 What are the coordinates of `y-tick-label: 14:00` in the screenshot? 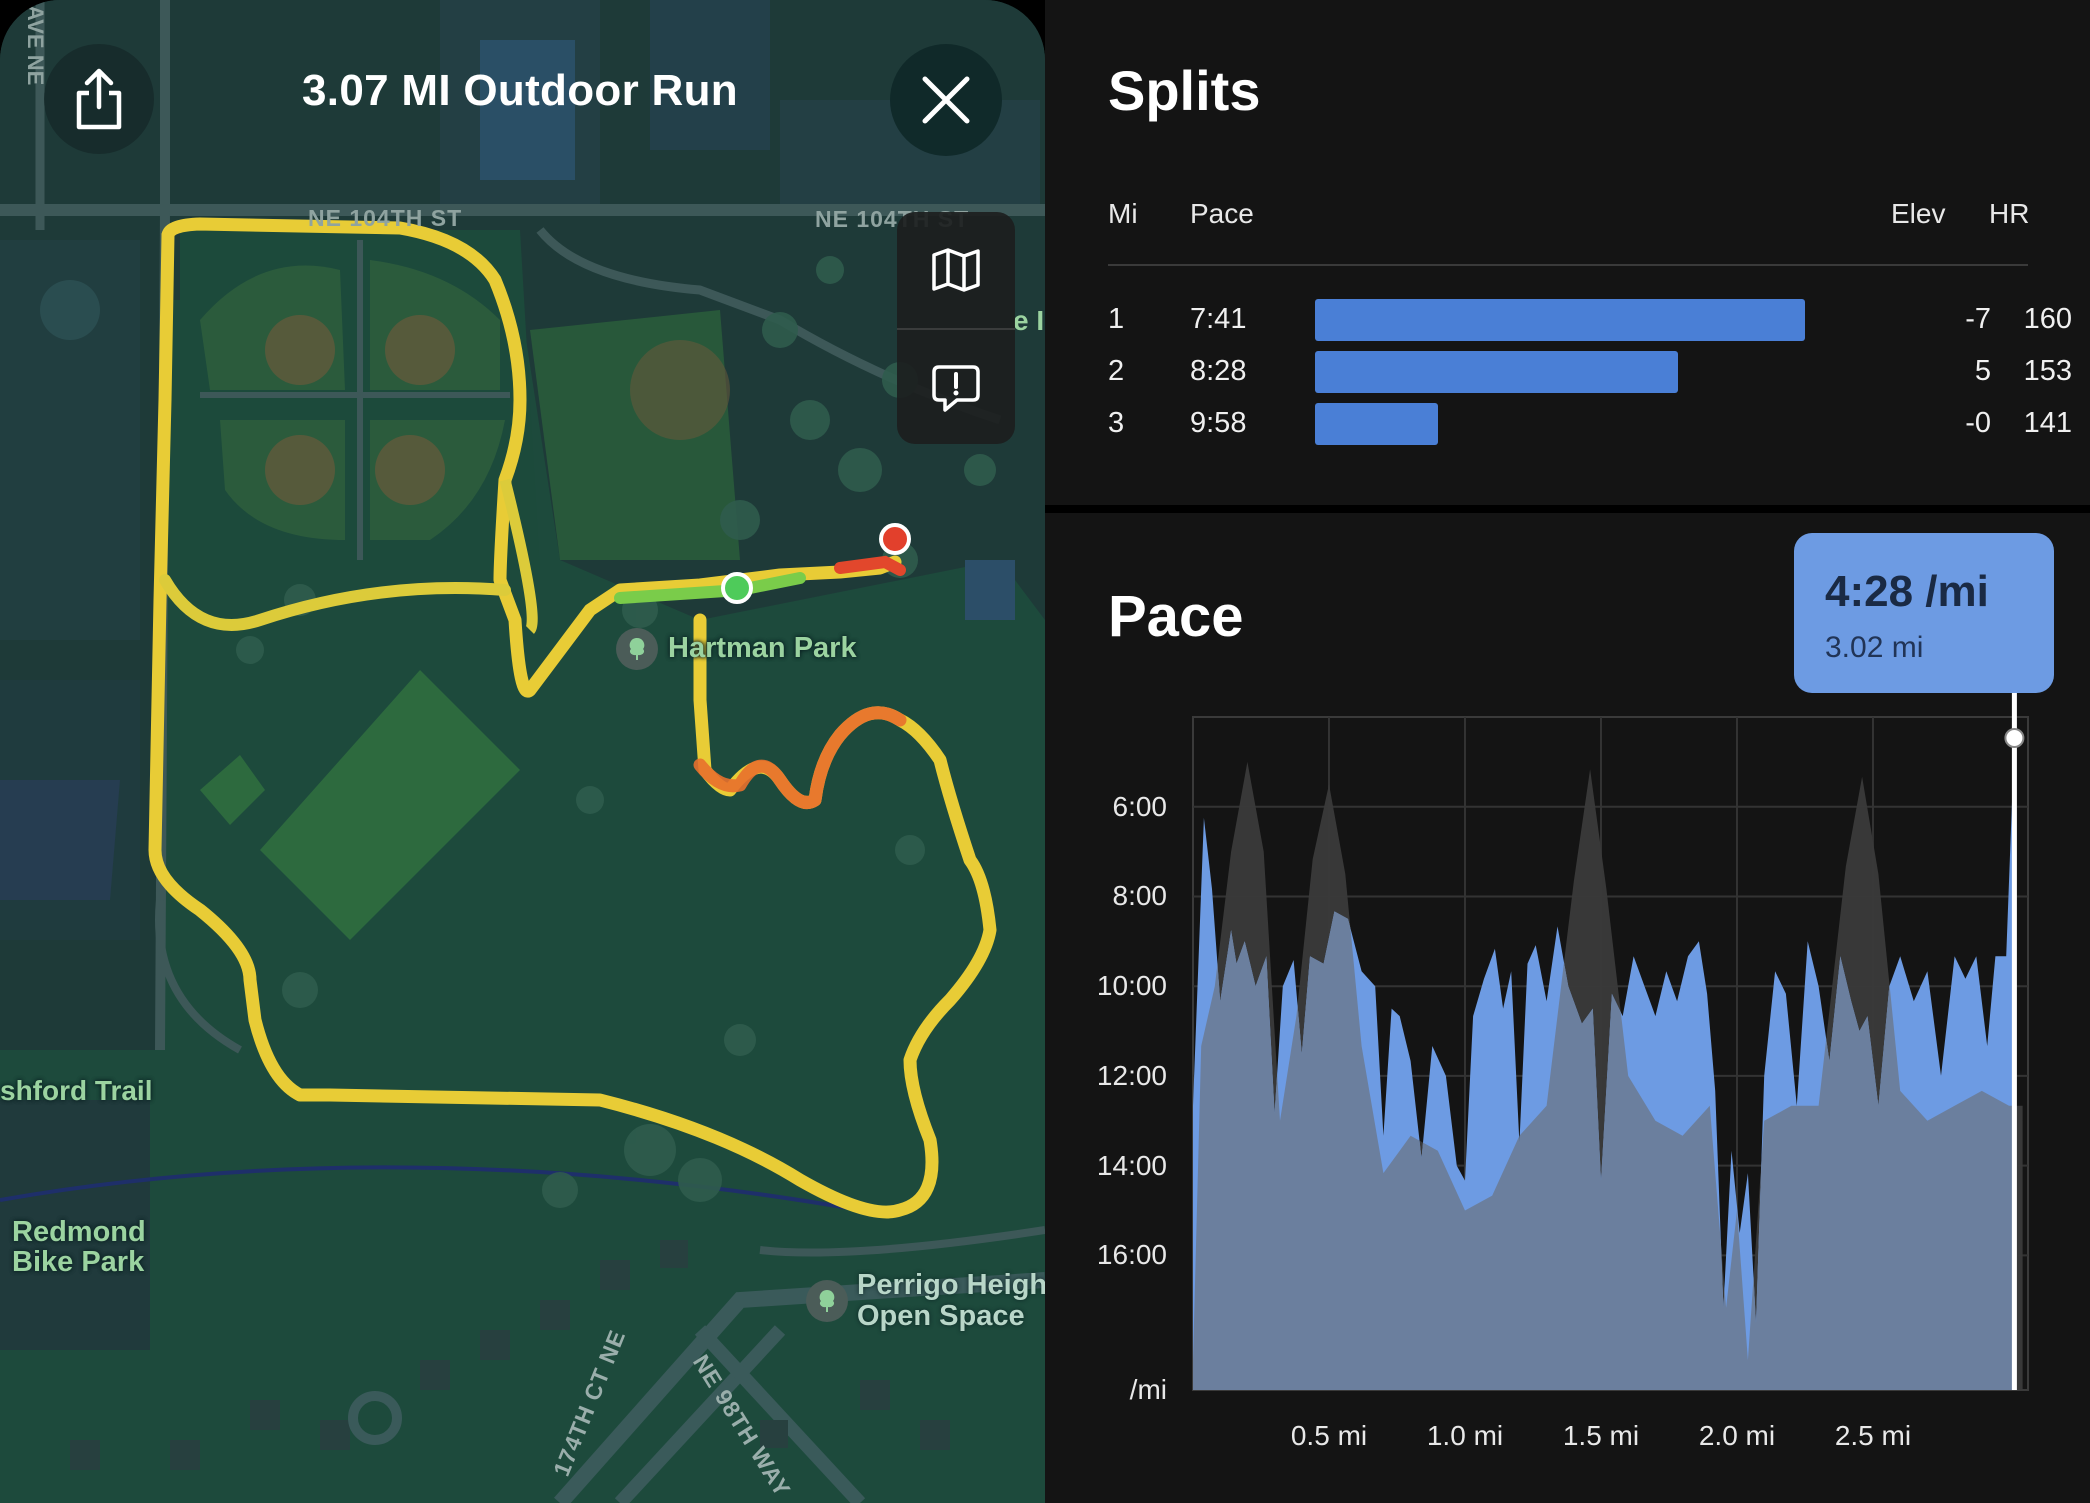 It's located at (1131, 1165).